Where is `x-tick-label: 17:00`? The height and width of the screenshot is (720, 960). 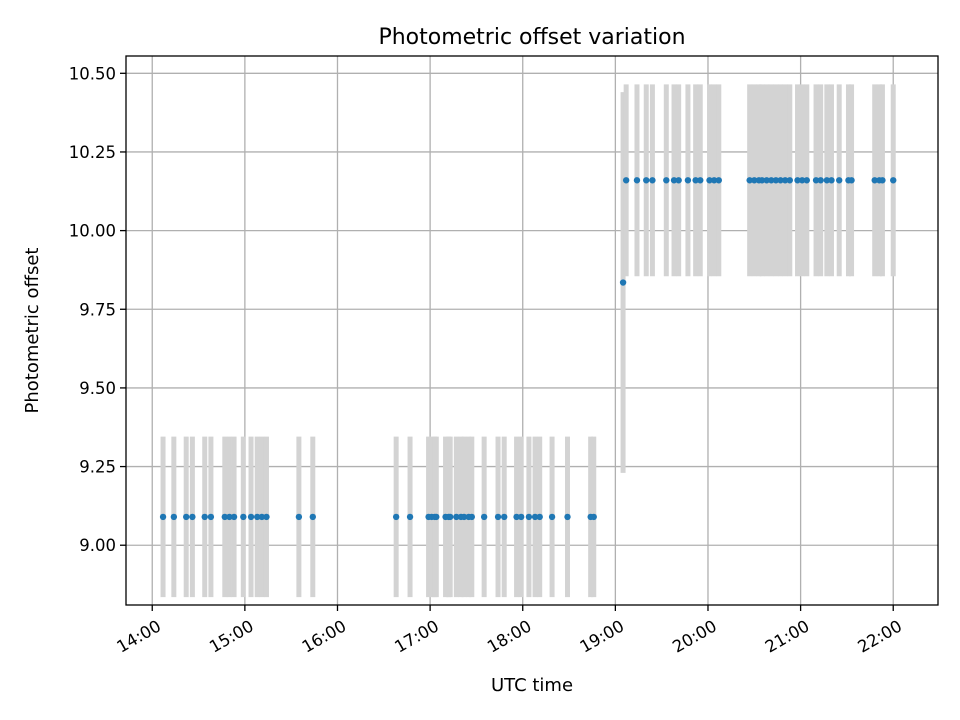
x-tick-label: 17:00 is located at coordinates (416, 636).